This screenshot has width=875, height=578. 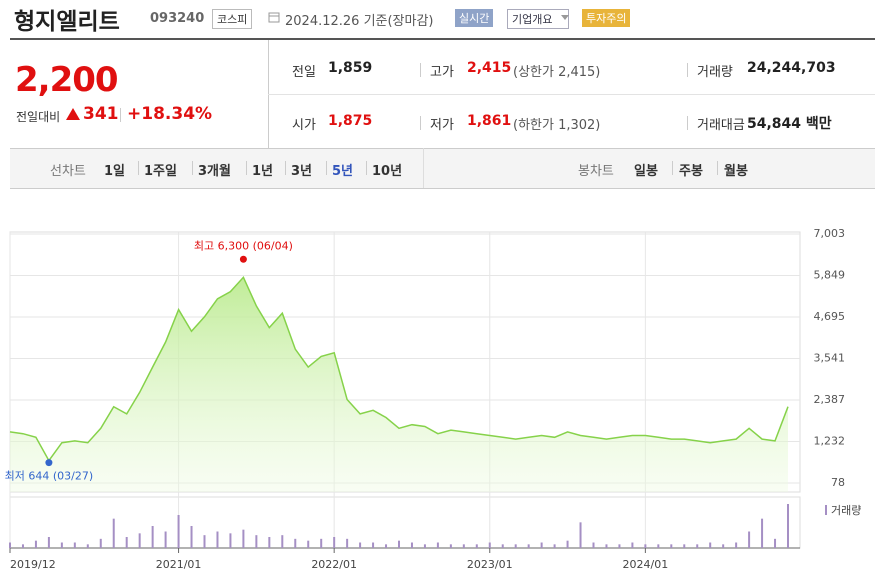 I want to click on y-tick-label: 4,695, so click(x=830, y=316).